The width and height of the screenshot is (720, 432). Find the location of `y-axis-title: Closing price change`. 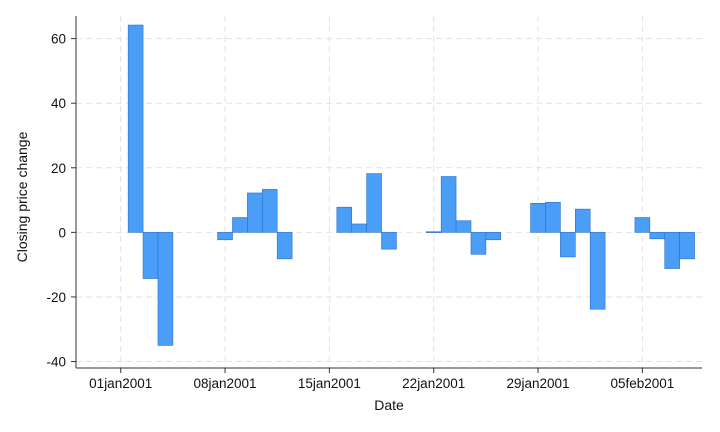

y-axis-title: Closing price change is located at coordinates (22, 196).